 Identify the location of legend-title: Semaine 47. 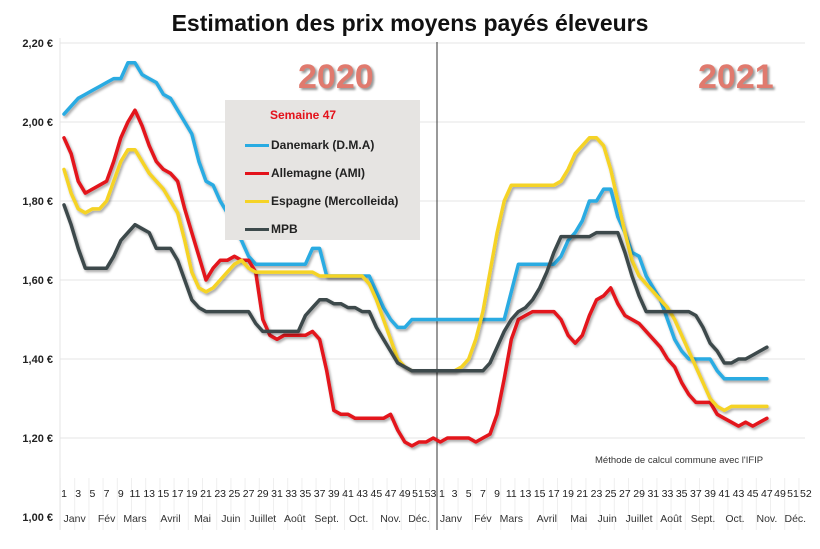
(303, 115).